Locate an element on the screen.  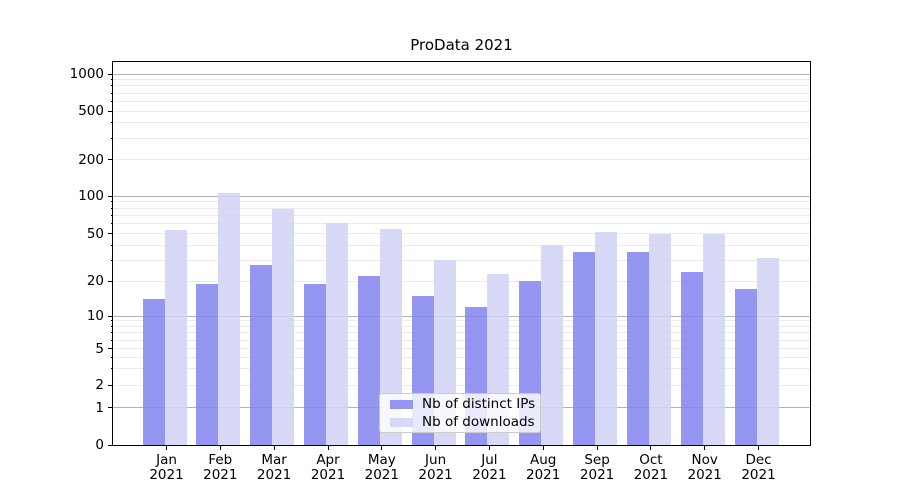
x-tick-label: Jul 2021 is located at coordinates (489, 468).